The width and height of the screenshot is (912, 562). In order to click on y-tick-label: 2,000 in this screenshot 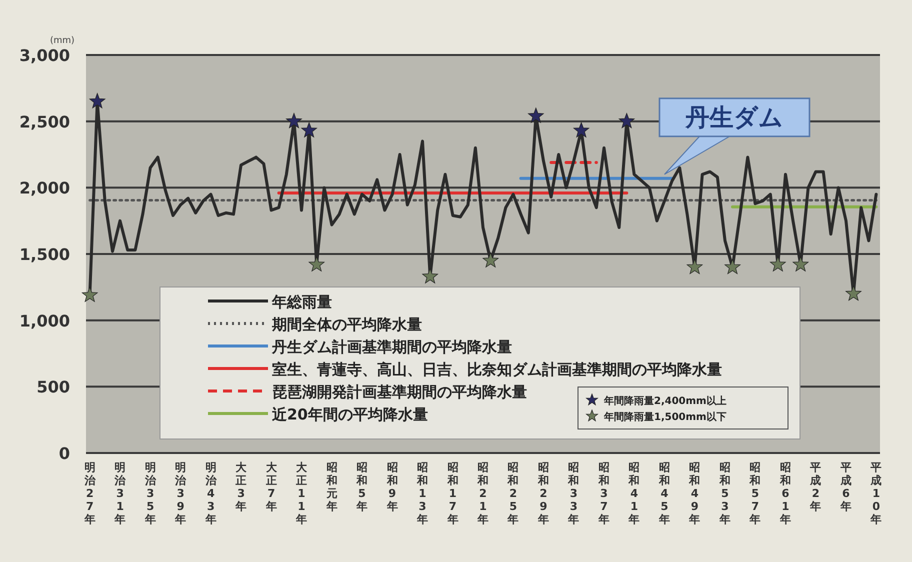, I will do `click(44, 188)`.